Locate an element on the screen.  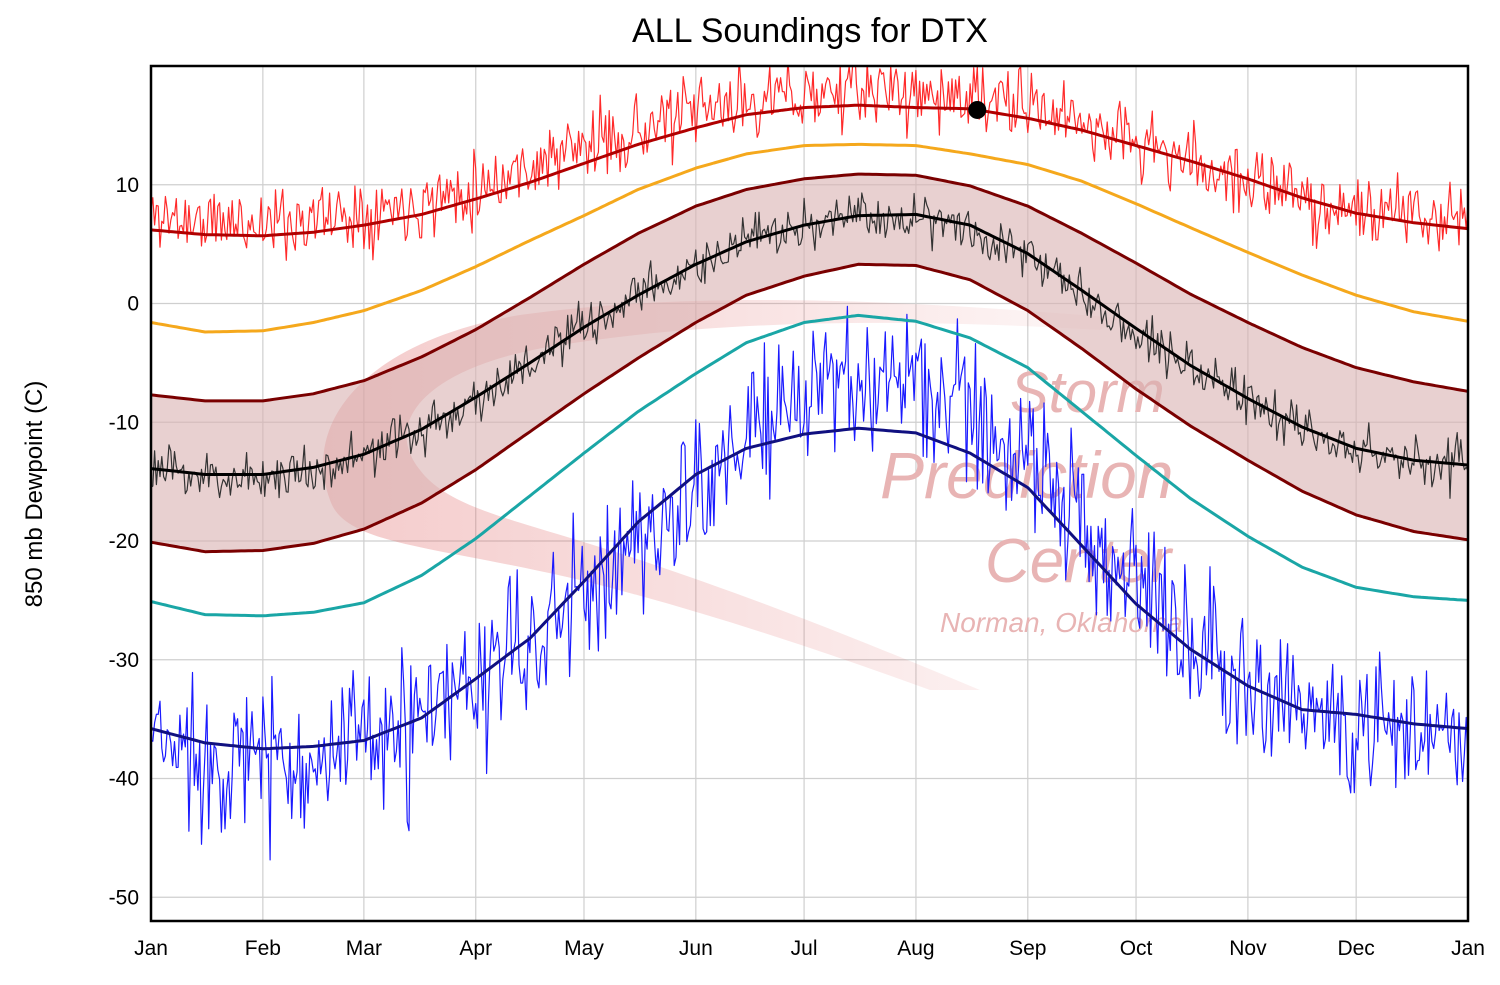
y-tick-label: -20 is located at coordinates (124, 541).